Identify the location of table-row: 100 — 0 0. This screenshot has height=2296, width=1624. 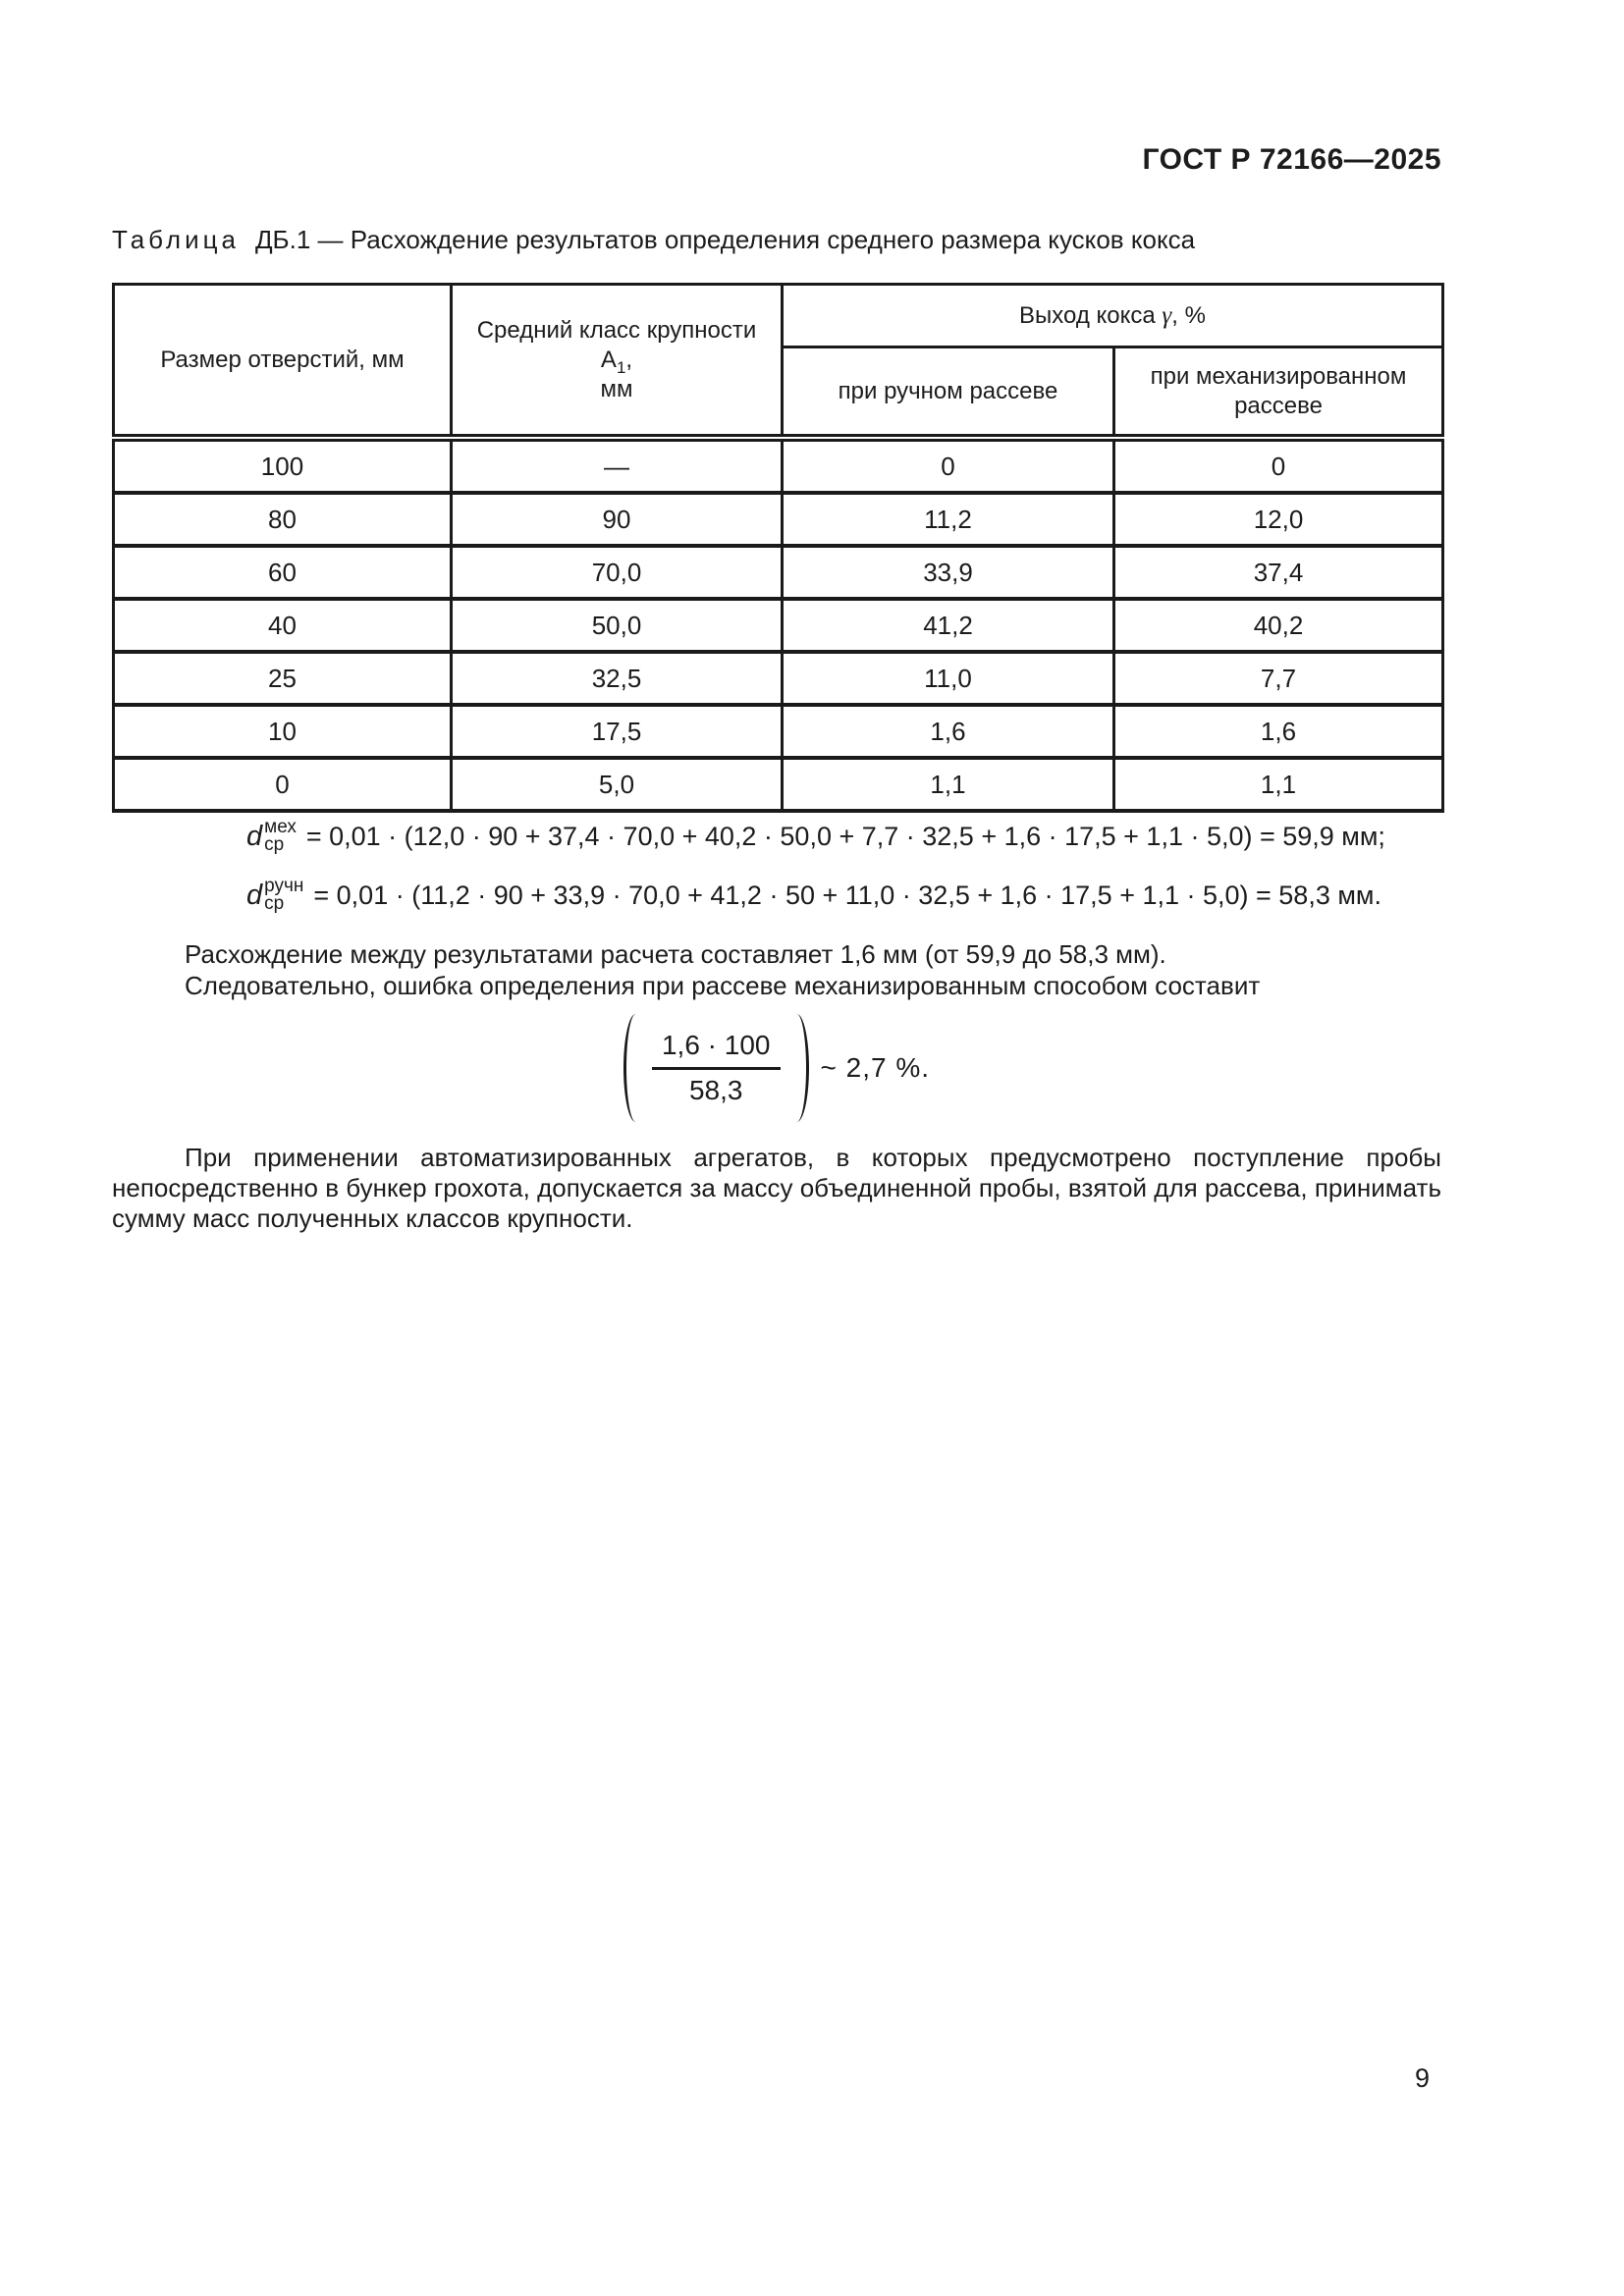
(778, 465).